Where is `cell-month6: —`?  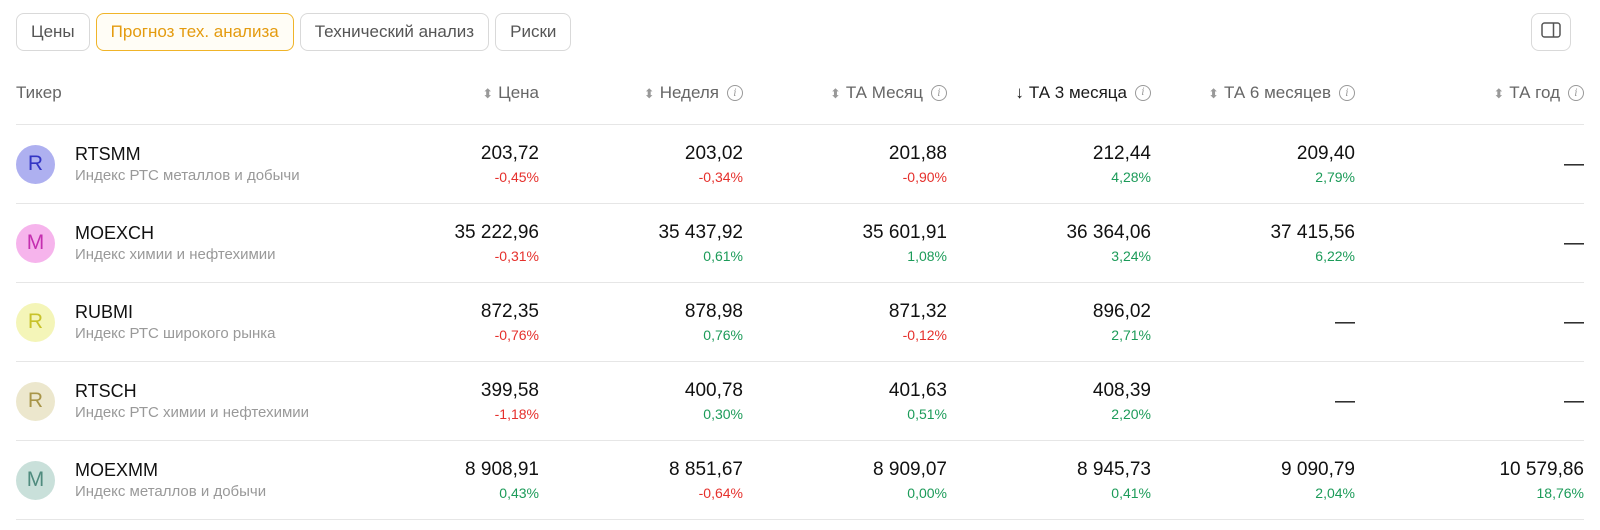
cell-month6: — is located at coordinates (1253, 322).